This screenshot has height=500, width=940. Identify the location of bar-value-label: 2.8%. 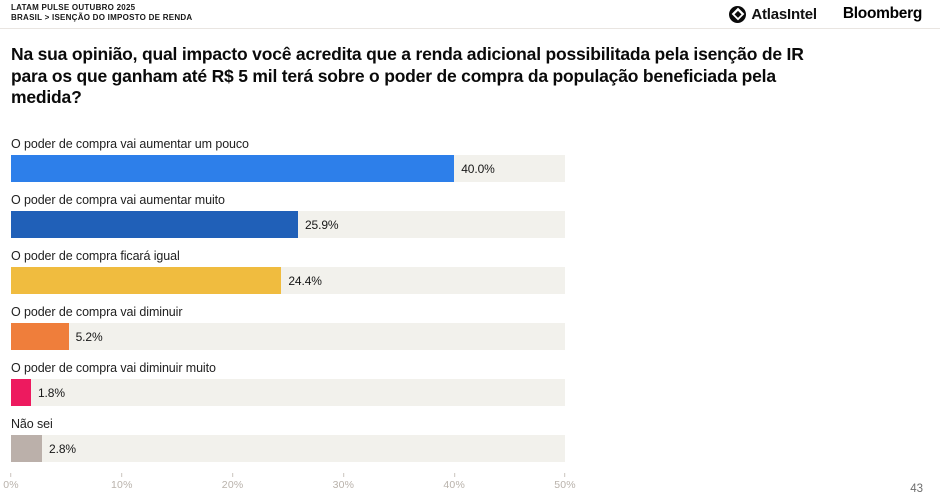
(62, 448).